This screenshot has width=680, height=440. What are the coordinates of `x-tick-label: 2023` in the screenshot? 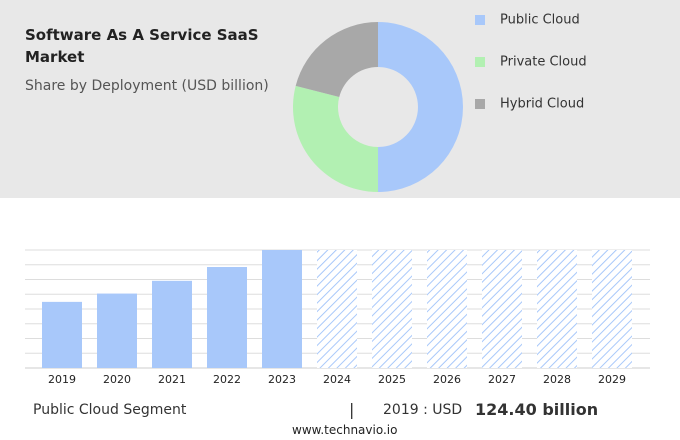 It's located at (282, 379).